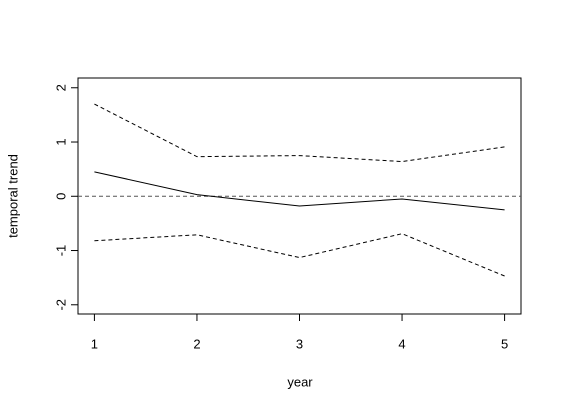  What do you see at coordinates (299, 343) in the screenshot?
I see `x-tick-label: 3` at bounding box center [299, 343].